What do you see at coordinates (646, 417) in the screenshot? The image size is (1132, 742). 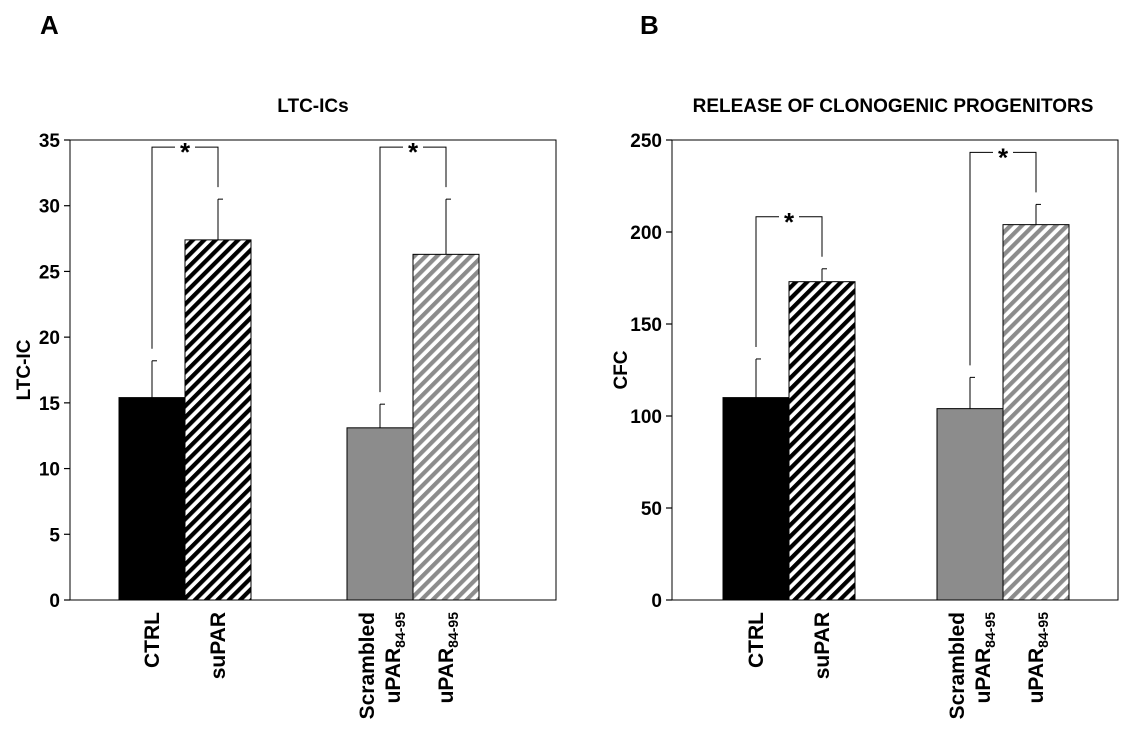 I see `y-tick-label: 100` at bounding box center [646, 417].